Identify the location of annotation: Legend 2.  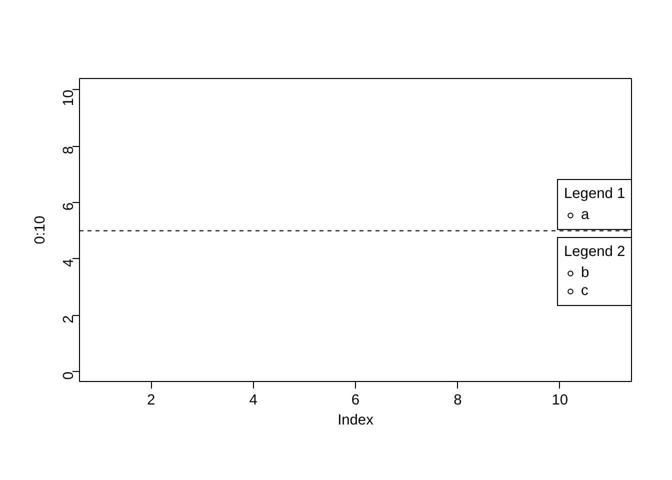
(595, 252).